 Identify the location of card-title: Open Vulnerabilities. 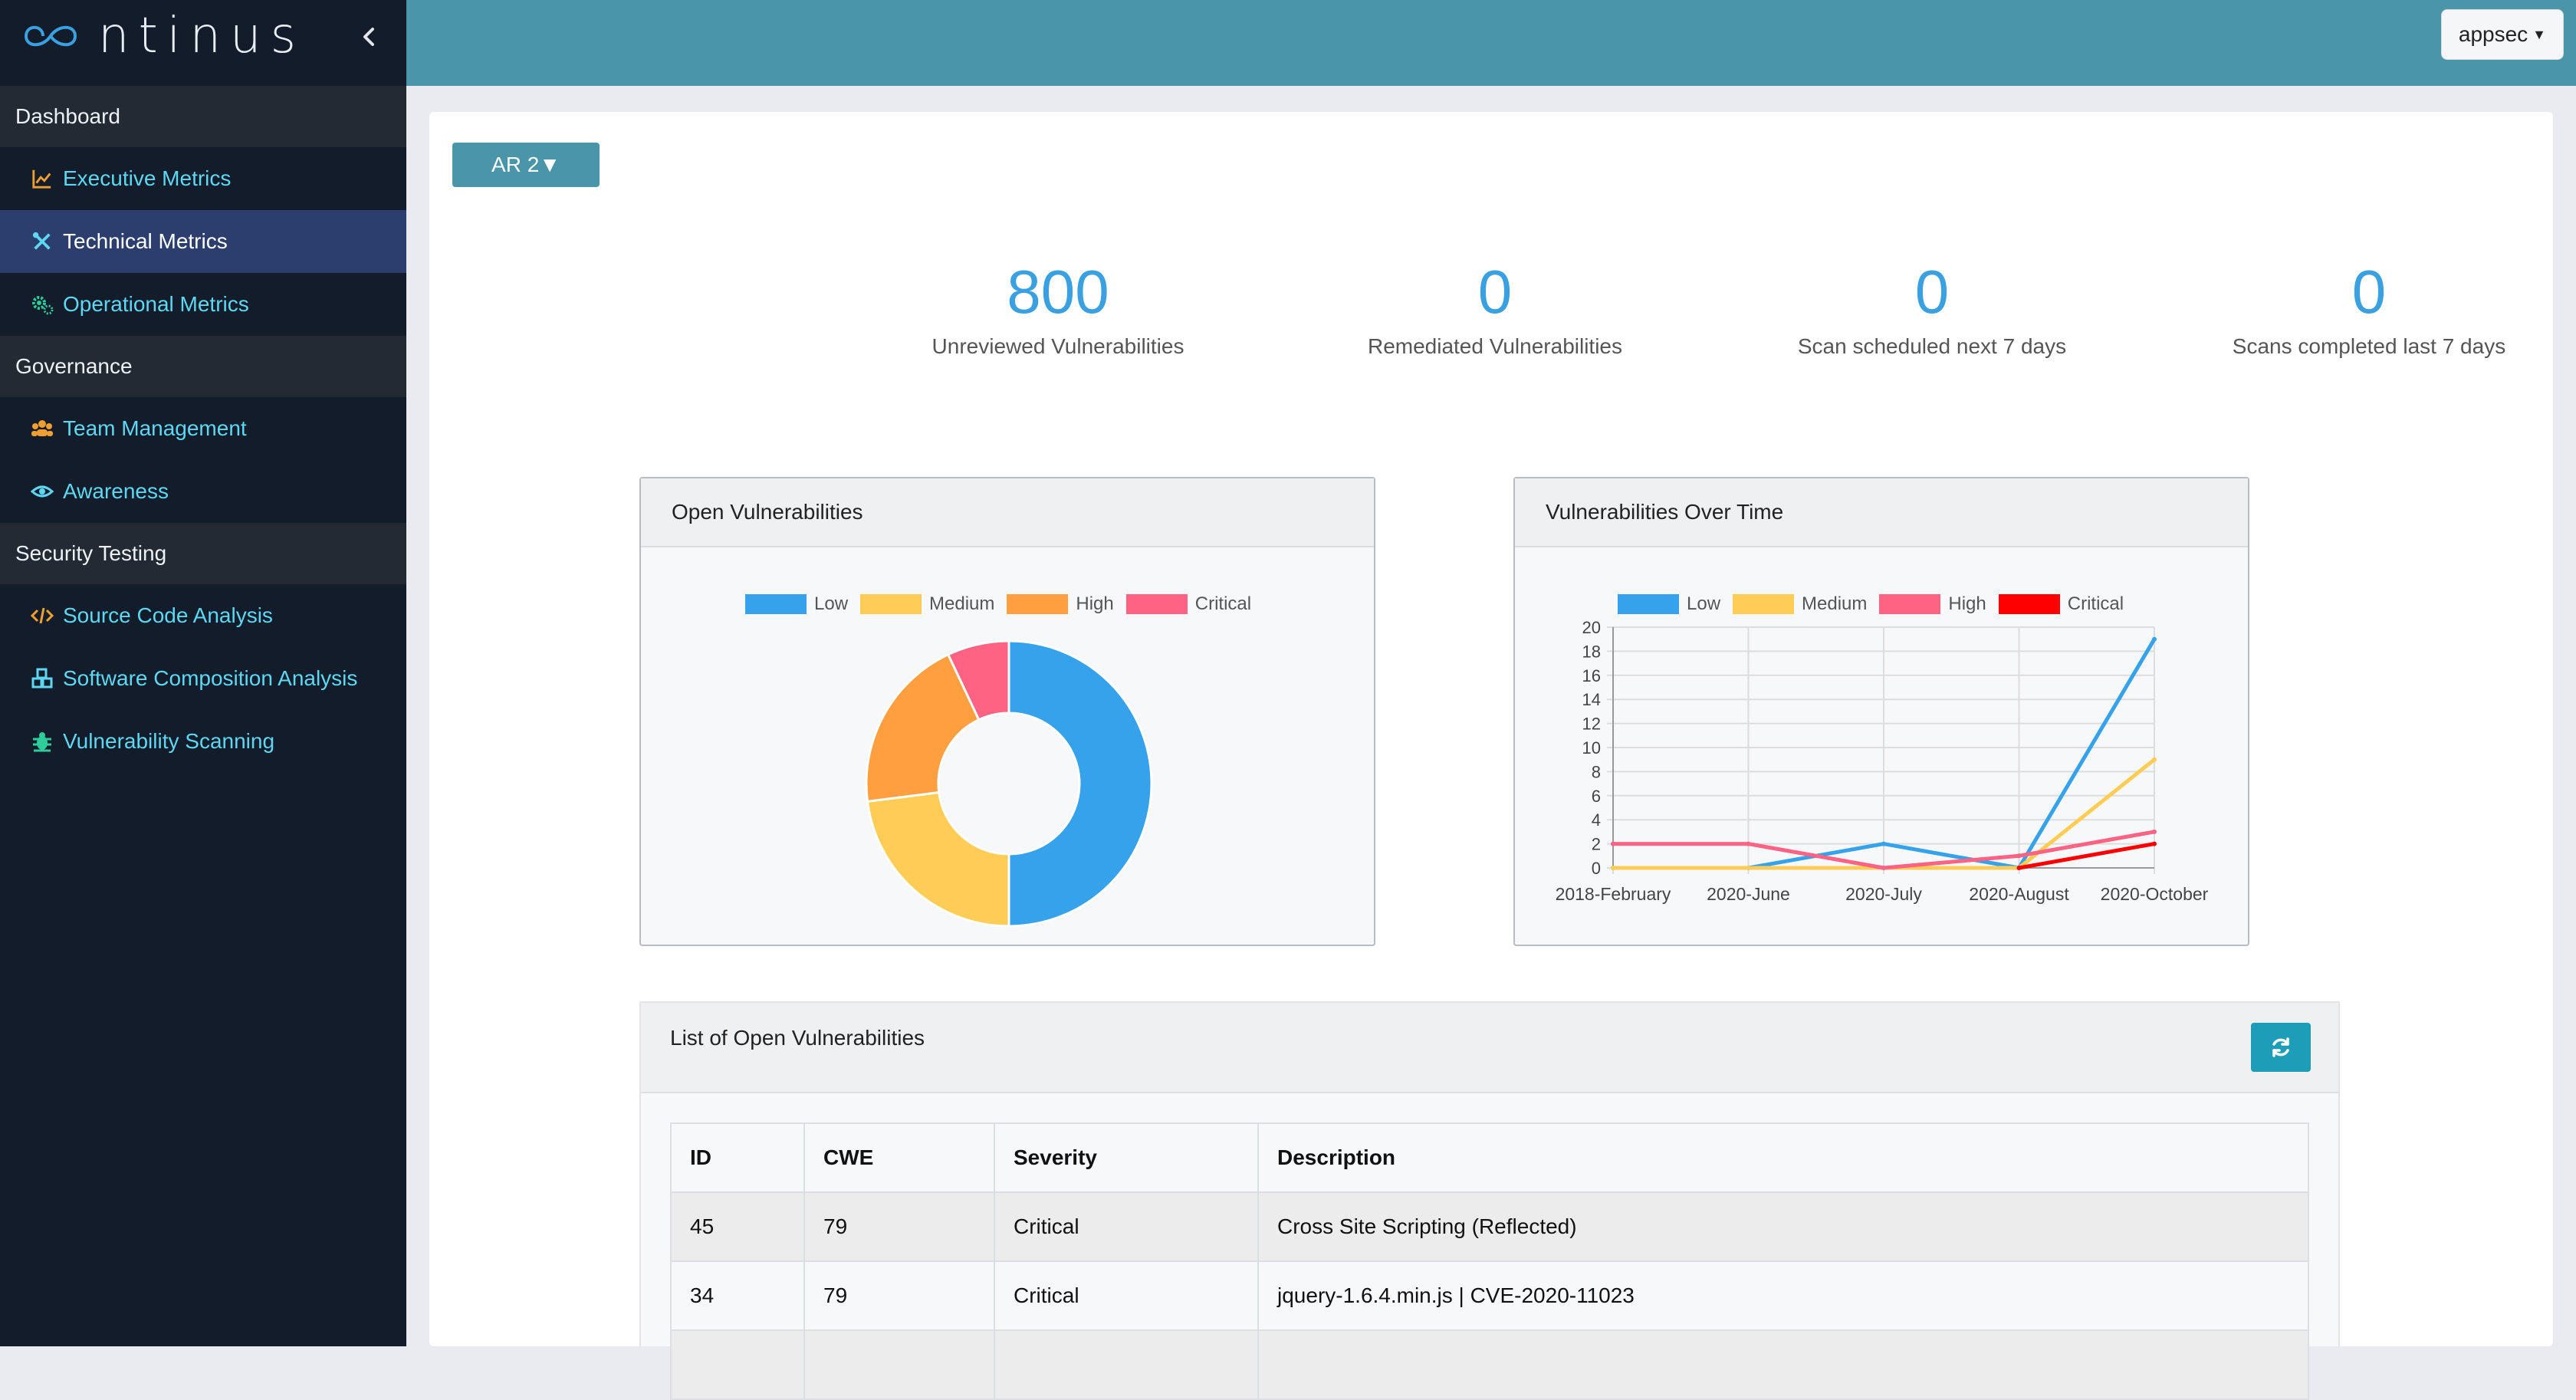
(1008, 512).